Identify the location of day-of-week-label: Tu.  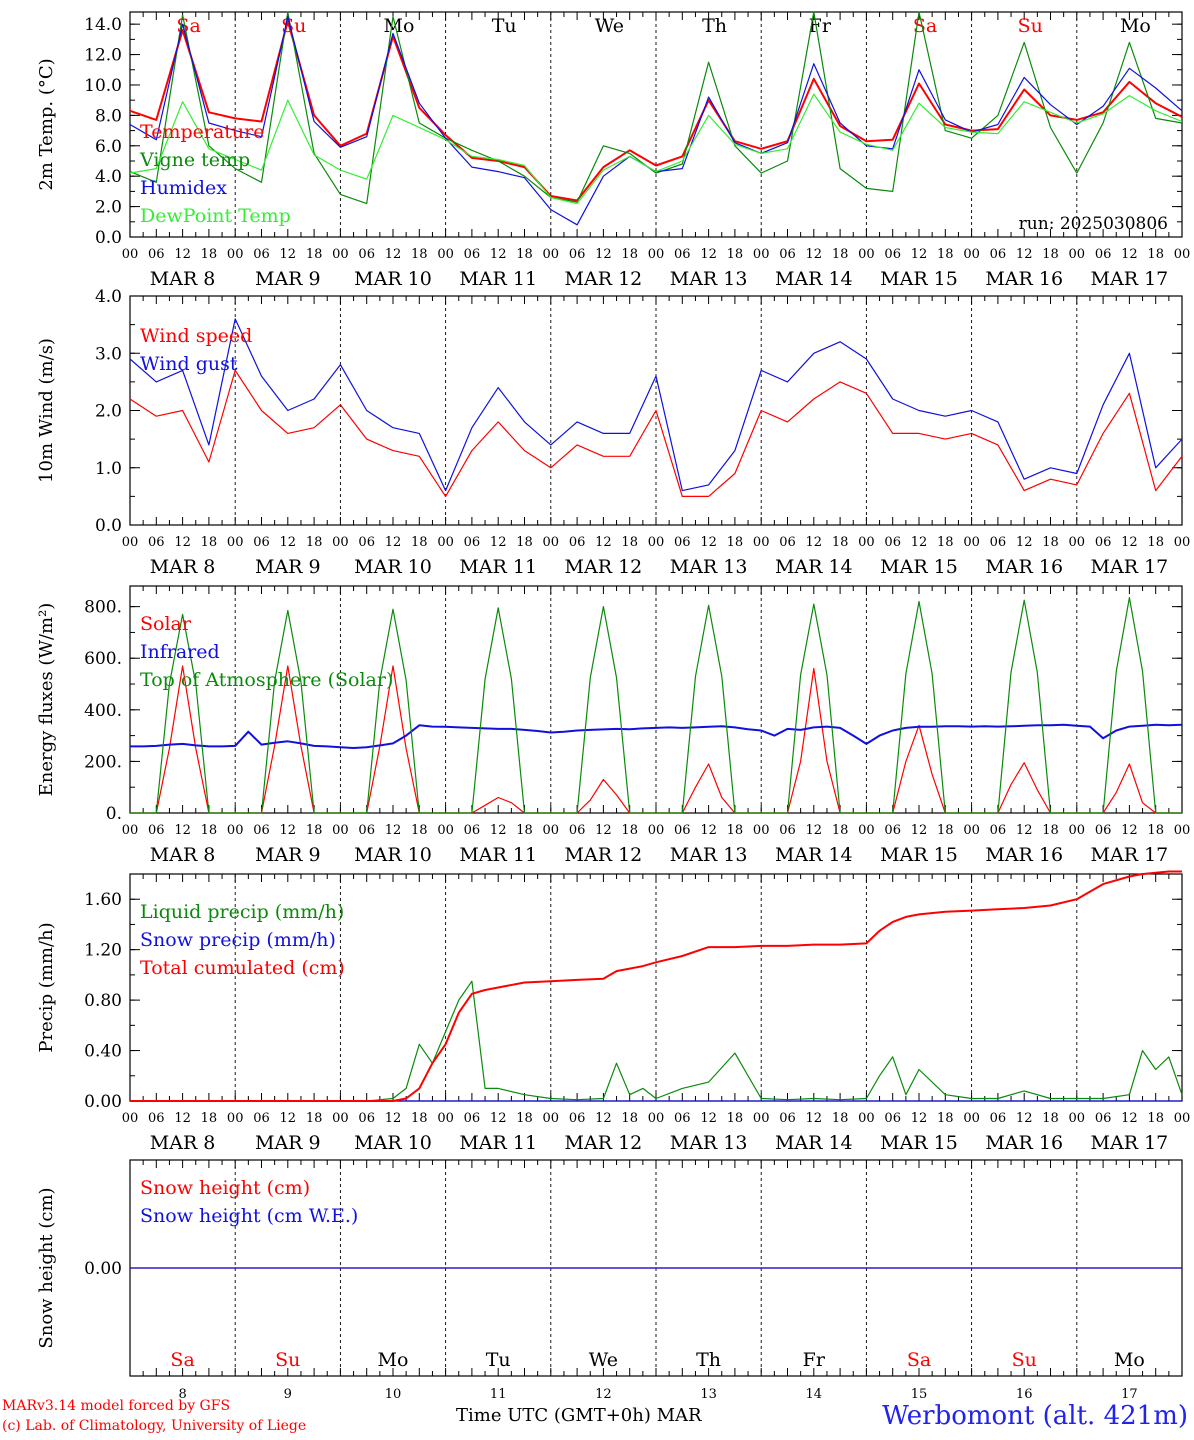
(498, 1360).